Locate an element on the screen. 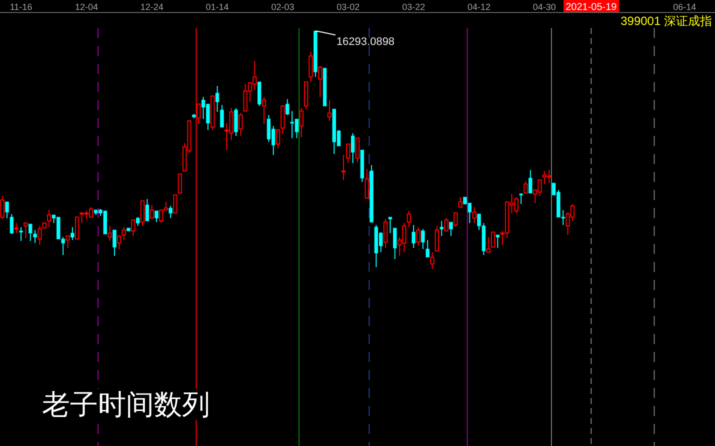  x-tick-label: 04-30 is located at coordinates (544, 7).